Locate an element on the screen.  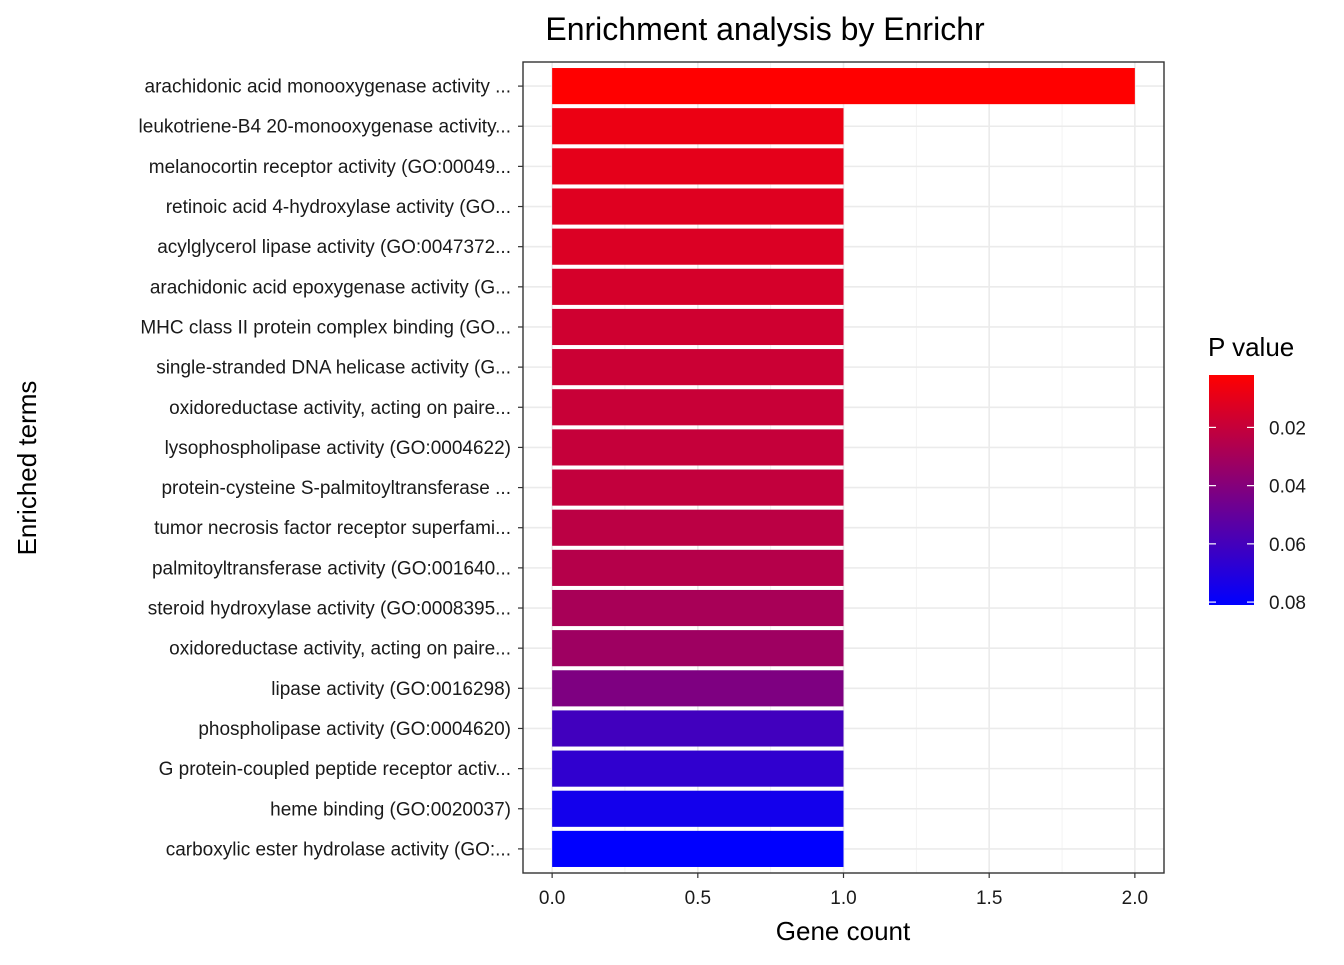
x-tick-label: 1.0 is located at coordinates (843, 898).